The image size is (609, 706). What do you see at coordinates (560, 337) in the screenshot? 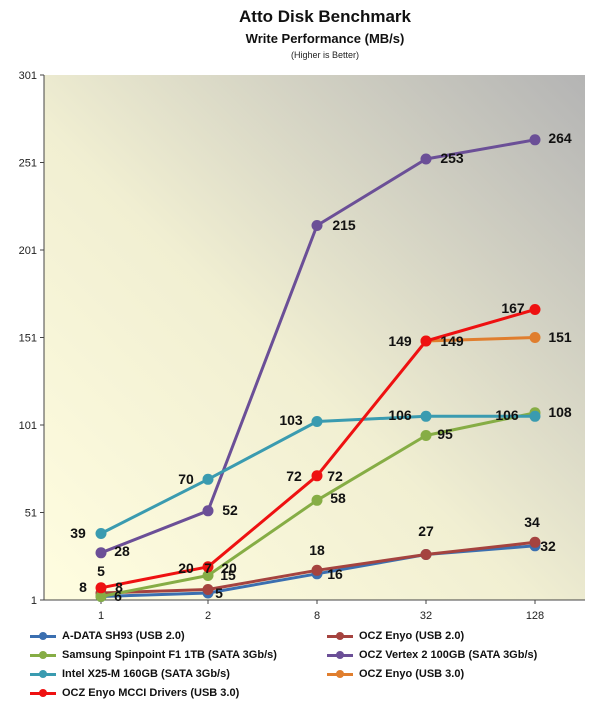
I see `data-label: 151` at bounding box center [560, 337].